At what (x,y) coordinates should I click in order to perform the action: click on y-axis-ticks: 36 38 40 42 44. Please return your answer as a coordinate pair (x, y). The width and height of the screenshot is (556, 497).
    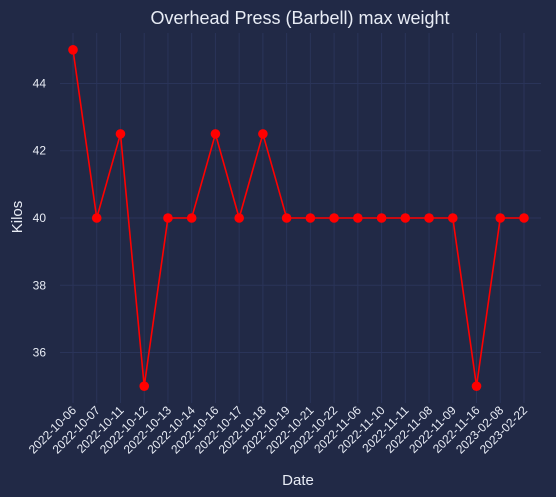
    Looking at the image, I should click on (40, 217).